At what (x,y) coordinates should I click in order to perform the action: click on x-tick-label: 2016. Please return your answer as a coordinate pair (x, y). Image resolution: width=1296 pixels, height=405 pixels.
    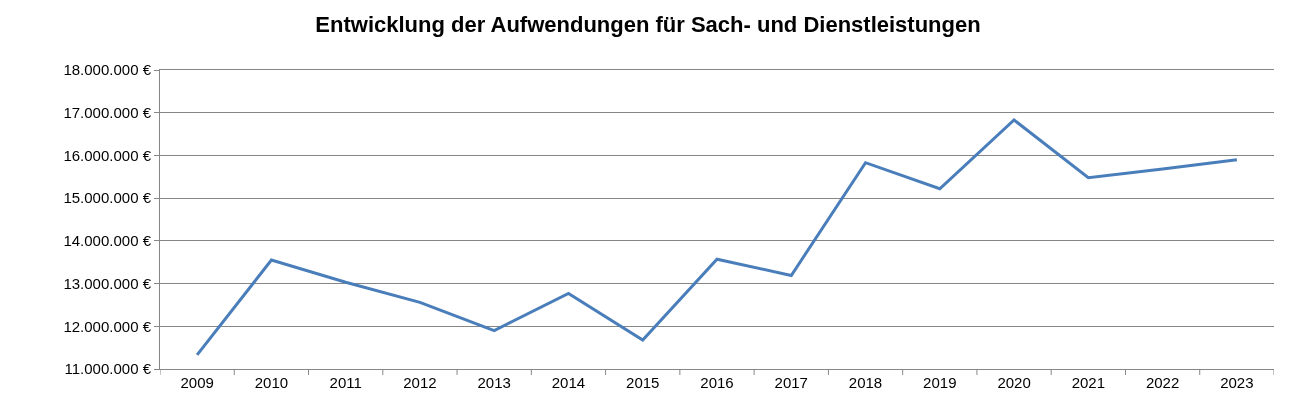
    Looking at the image, I should click on (717, 382).